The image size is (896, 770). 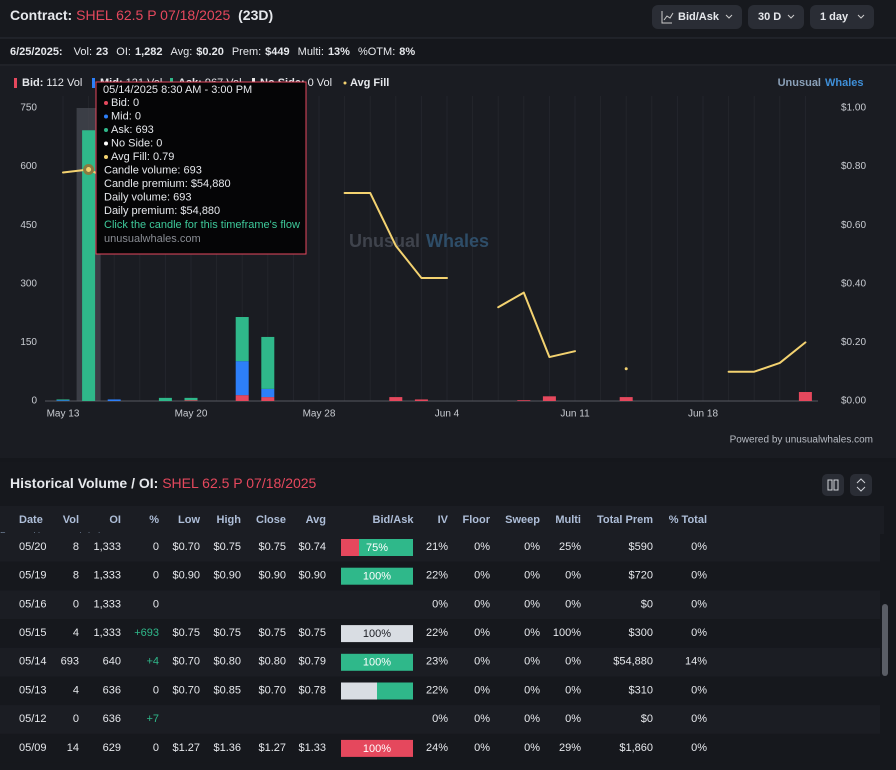 What do you see at coordinates (136, 143) in the screenshot?
I see `tooltip-line: No Side: 0` at bounding box center [136, 143].